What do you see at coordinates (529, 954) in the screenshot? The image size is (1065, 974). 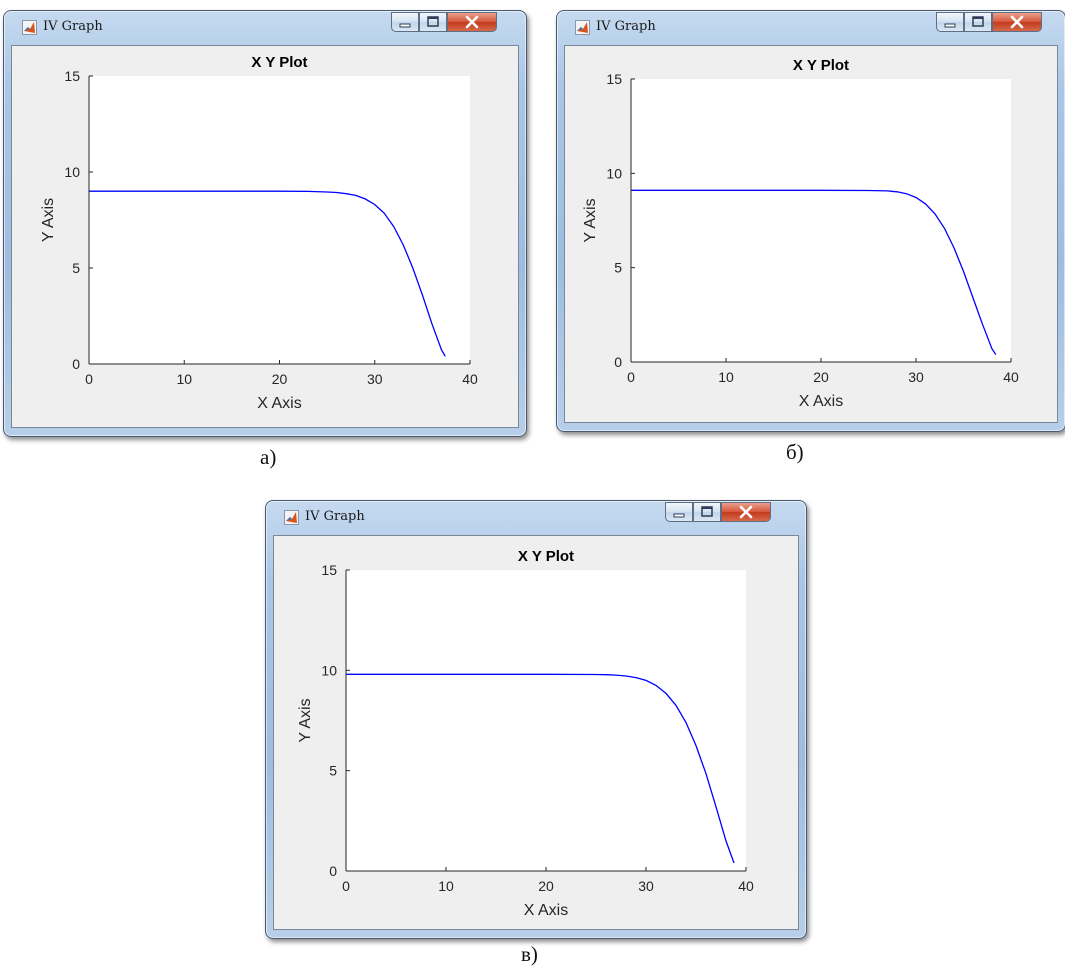 I see `figure-caption-c: в)` at bounding box center [529, 954].